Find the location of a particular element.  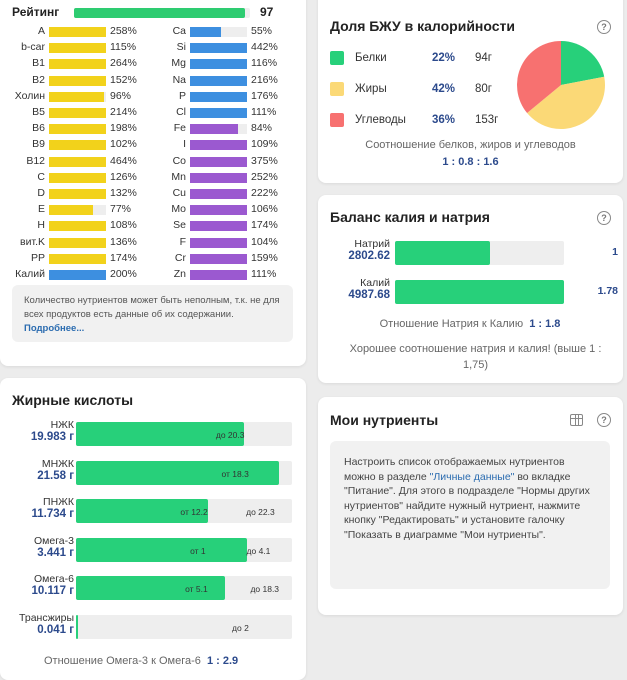

macro-legend-row: Жиры 42% 80г is located at coordinates (420, 91).